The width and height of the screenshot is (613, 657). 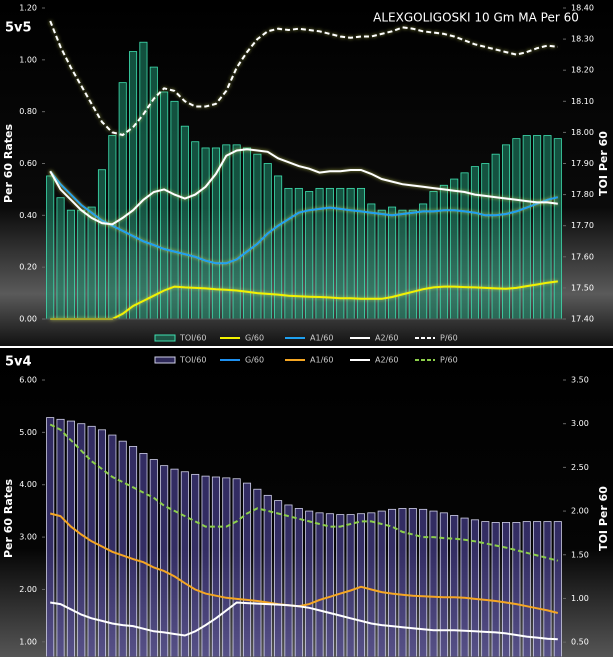 I want to click on y2-tick-label: 17.80, so click(x=582, y=194).